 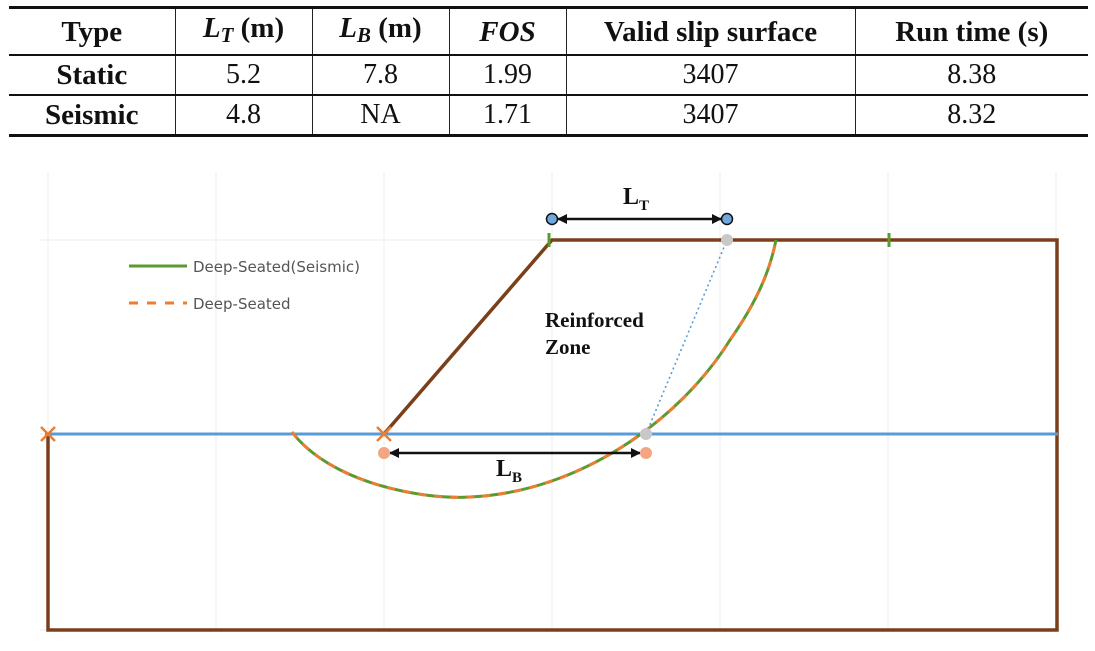 What do you see at coordinates (211, 28) in the screenshot?
I see `header-lt-symbol: L` at bounding box center [211, 28].